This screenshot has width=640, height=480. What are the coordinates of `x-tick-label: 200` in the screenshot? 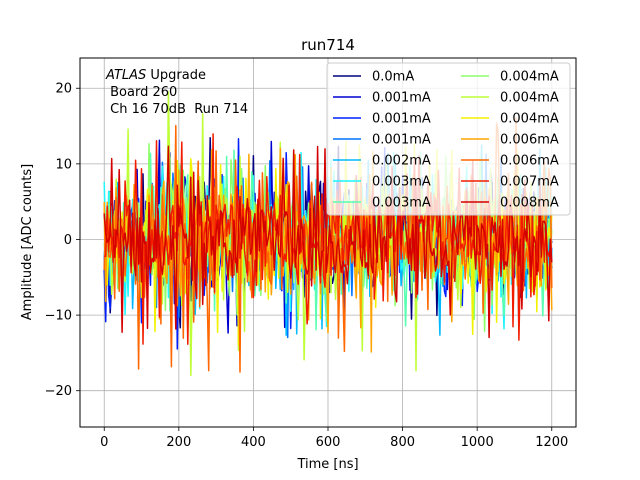 It's located at (178, 442).